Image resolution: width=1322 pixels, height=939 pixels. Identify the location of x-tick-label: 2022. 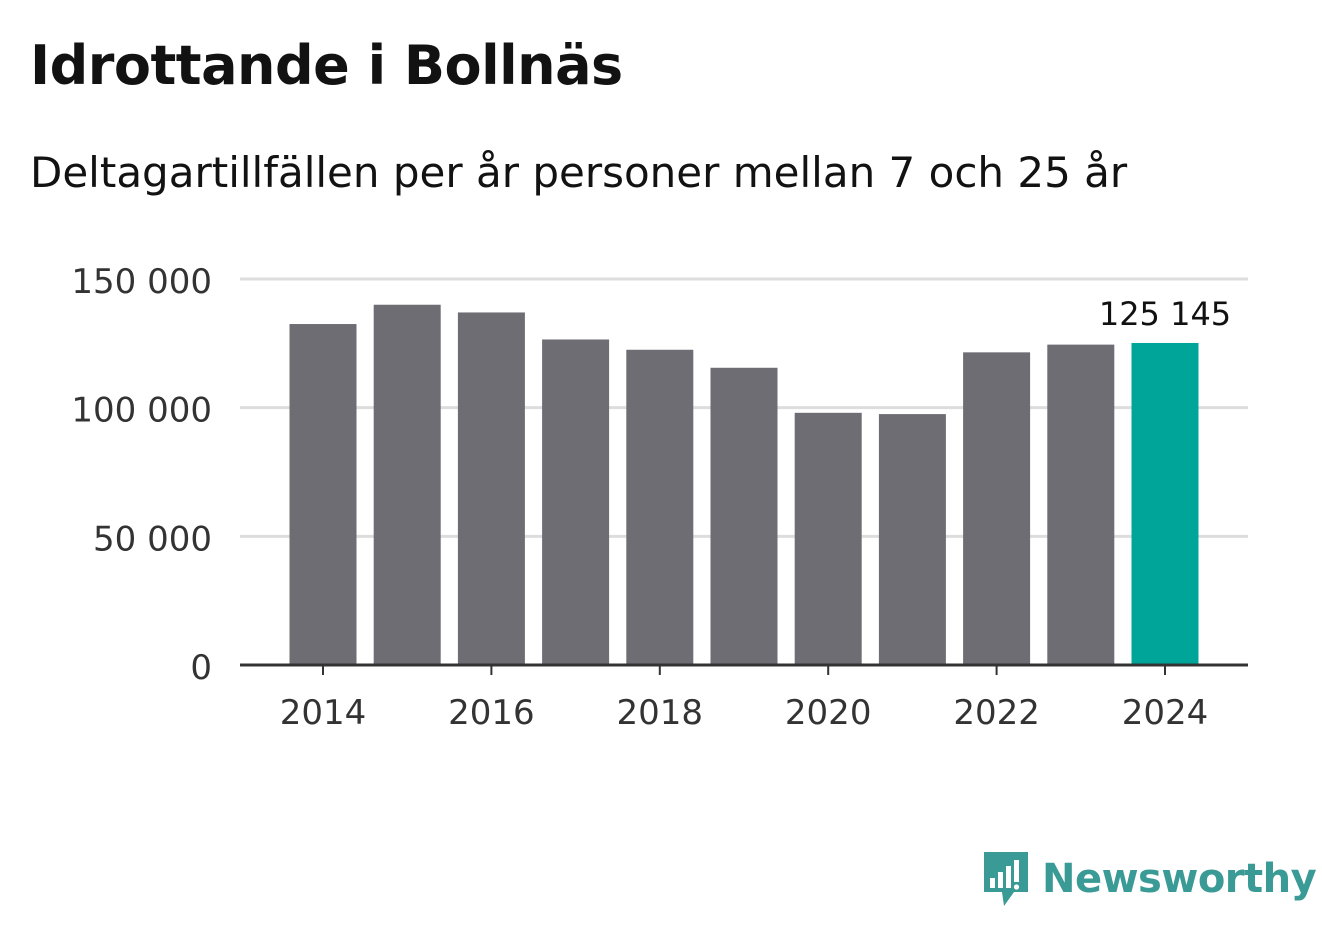
(996, 713).